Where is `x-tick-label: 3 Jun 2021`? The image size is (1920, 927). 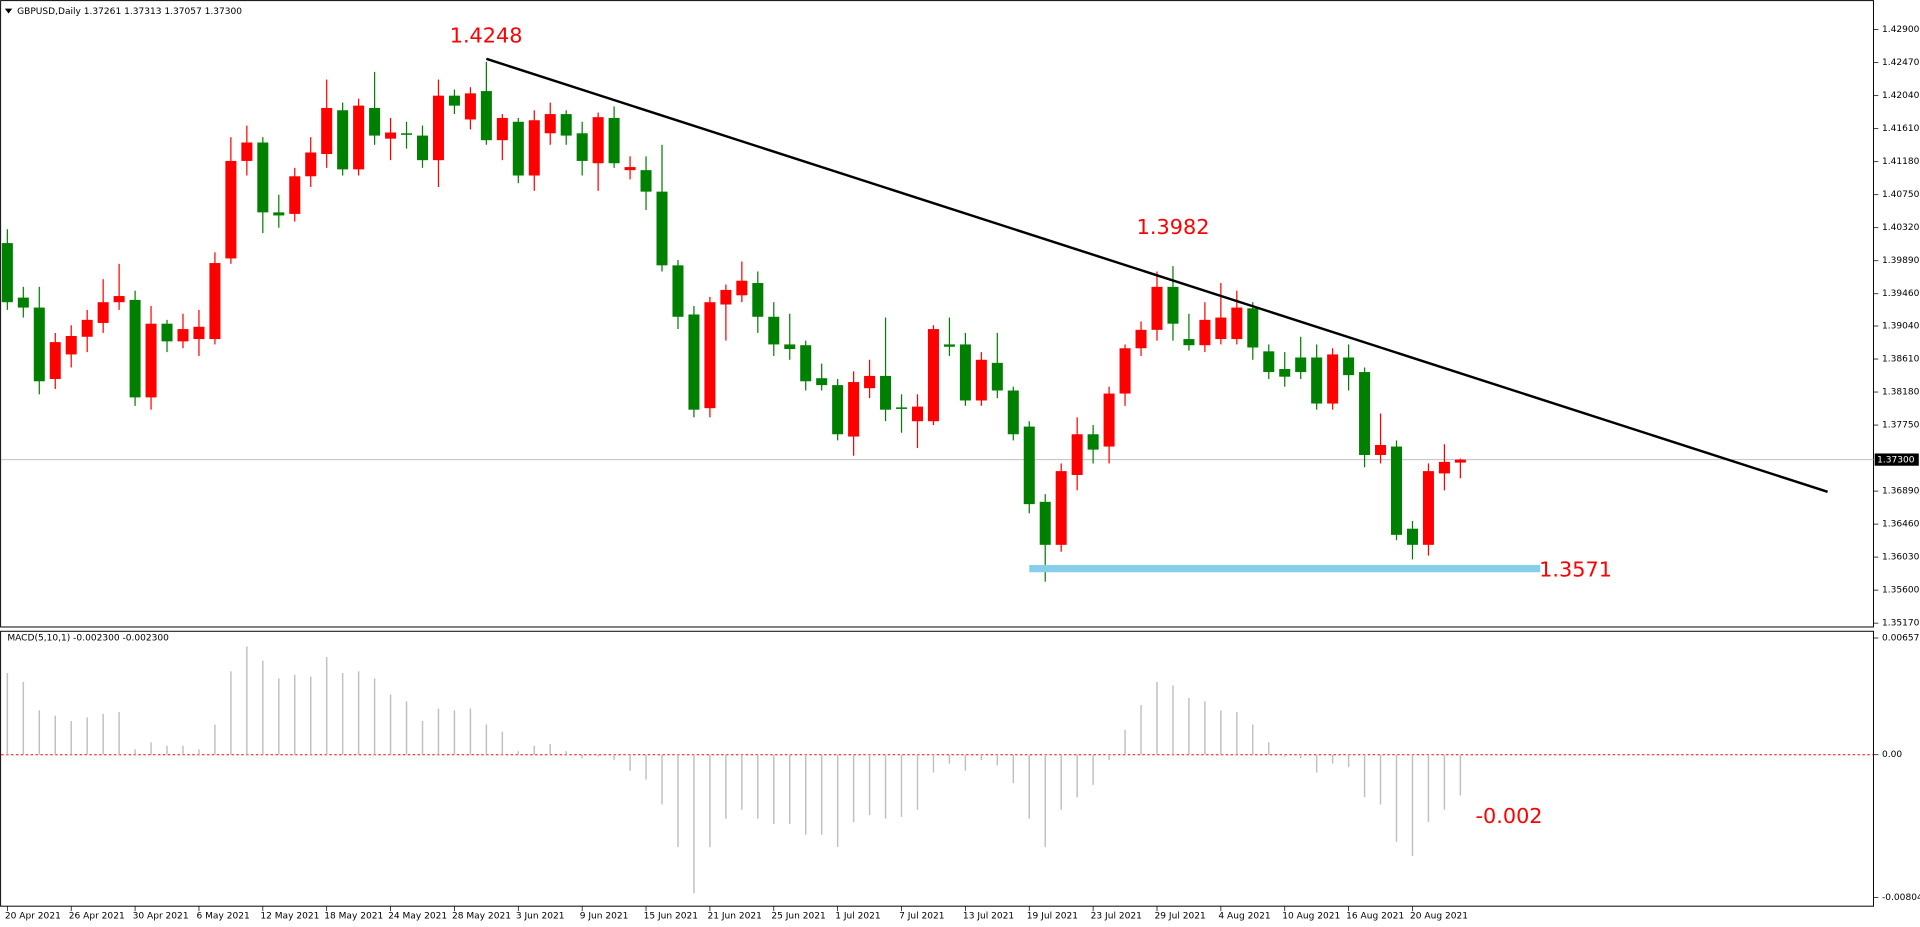
x-tick-label: 3 Jun 2021 is located at coordinates (540, 916).